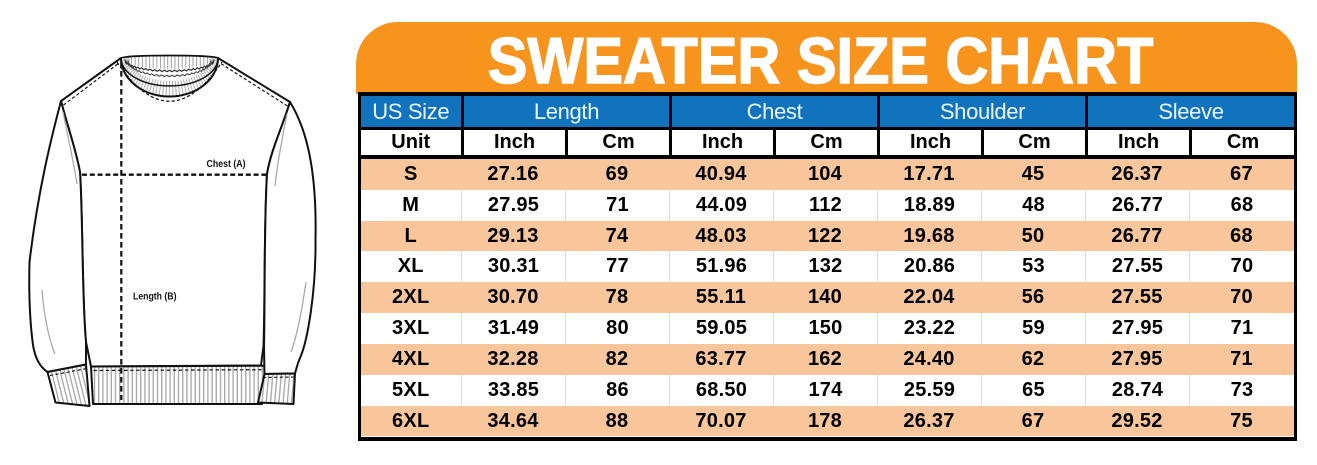 Image resolution: width=1317 pixels, height=465 pixels. Describe the element at coordinates (226, 164) in the screenshot. I see `svg-text: Chest (A)` at that location.